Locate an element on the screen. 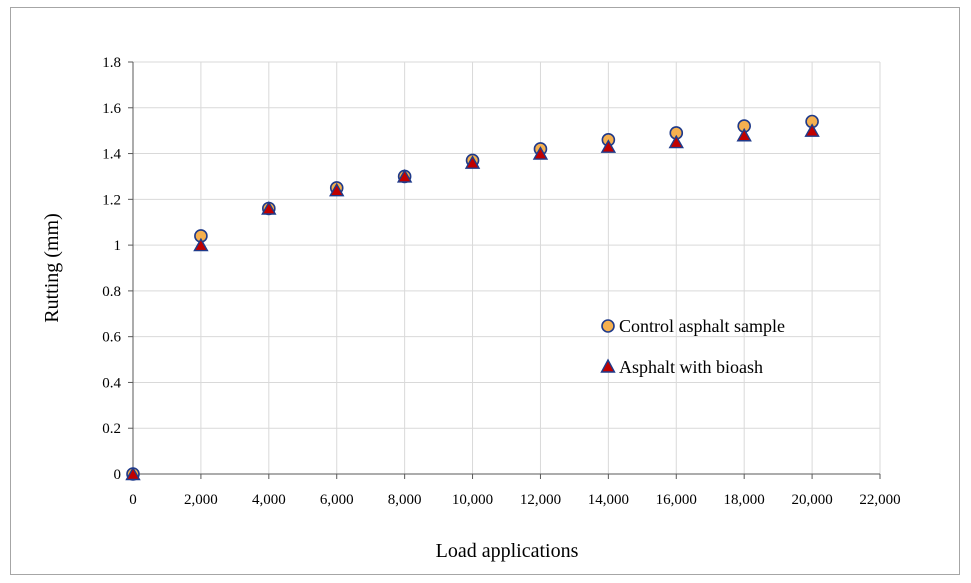 Image resolution: width=971 pixels, height=583 pixels. legend-item-bioash: Asphalt with bioash is located at coordinates (681, 367).